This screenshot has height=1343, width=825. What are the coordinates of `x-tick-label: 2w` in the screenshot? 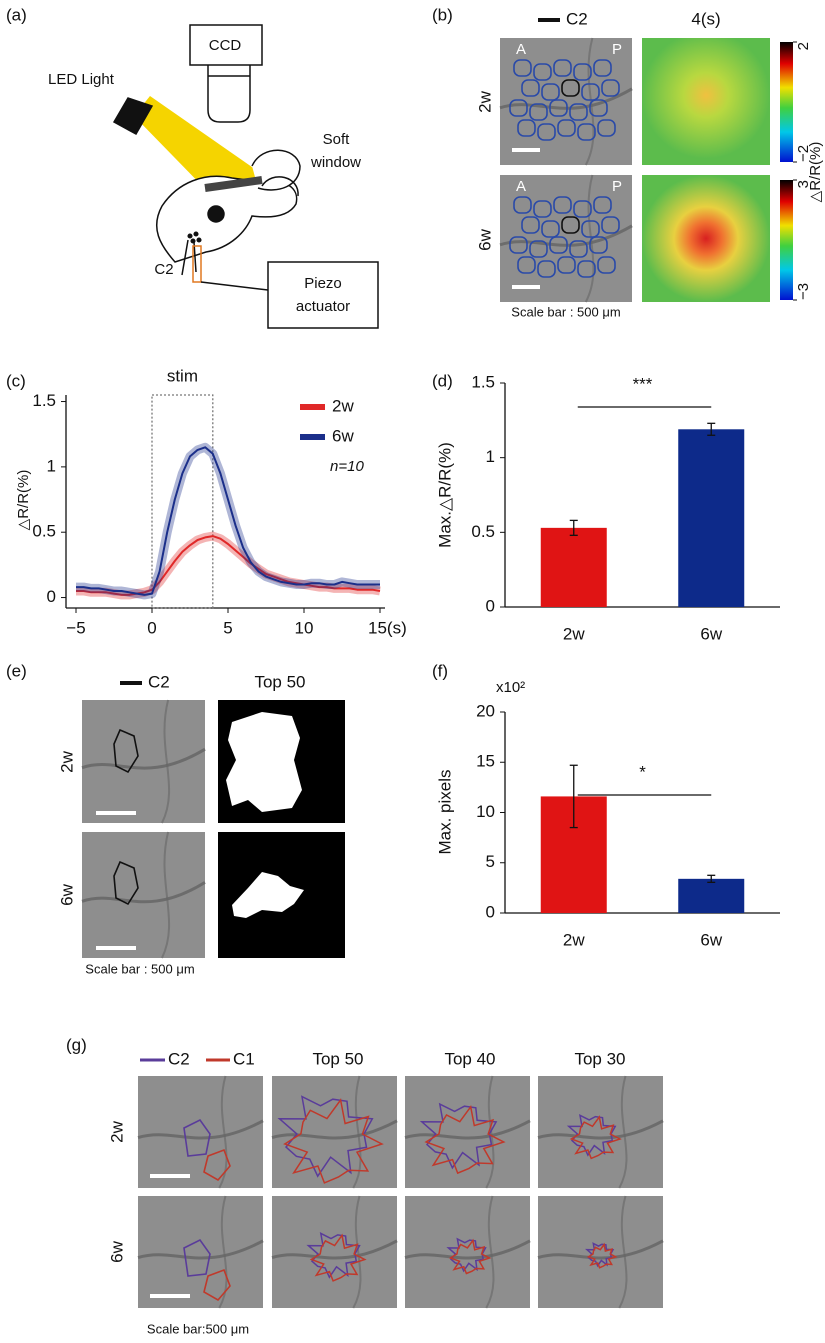 It's located at (574, 939).